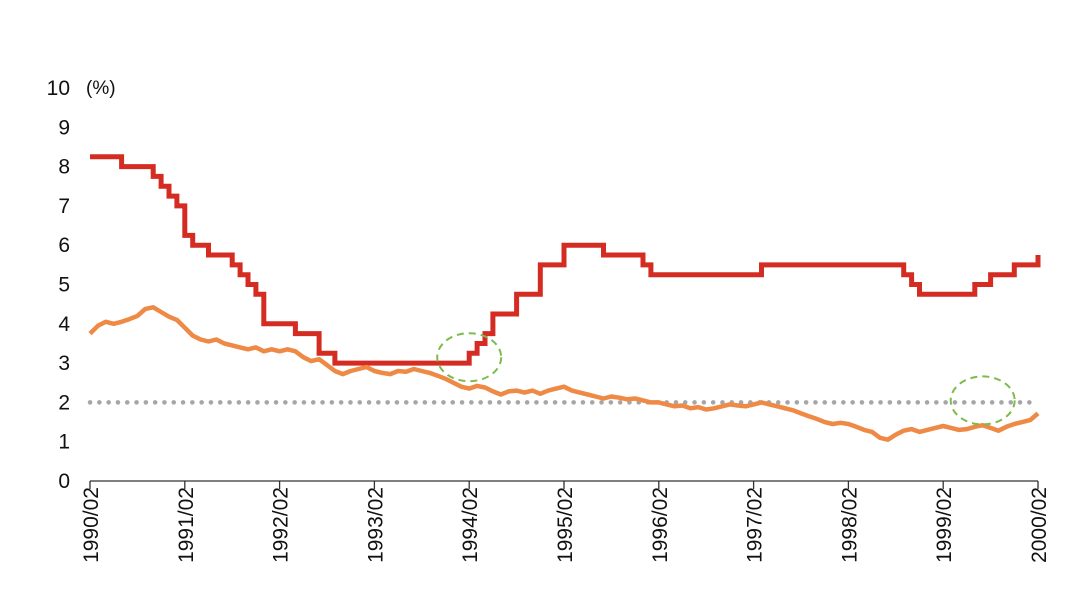 The width and height of the screenshot is (1080, 594). What do you see at coordinates (375, 525) in the screenshot?
I see `x-tick-label: 1993/02` at bounding box center [375, 525].